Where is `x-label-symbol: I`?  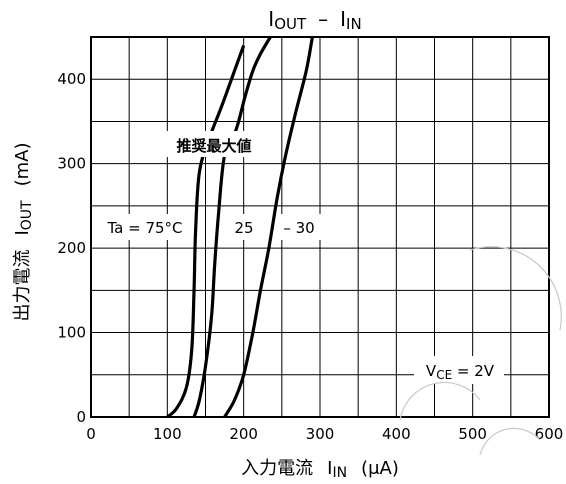 x-label-symbol: I is located at coordinates (329, 468).